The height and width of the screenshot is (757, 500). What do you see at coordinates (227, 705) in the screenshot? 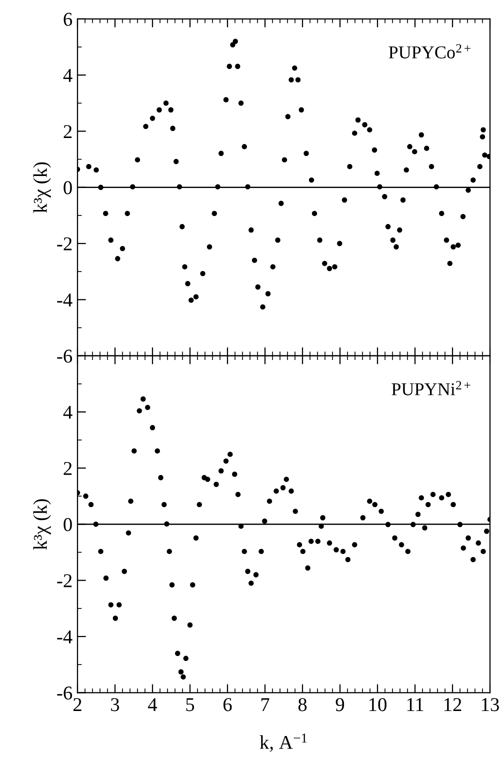
I see `x-tick-label: 6` at bounding box center [227, 705].